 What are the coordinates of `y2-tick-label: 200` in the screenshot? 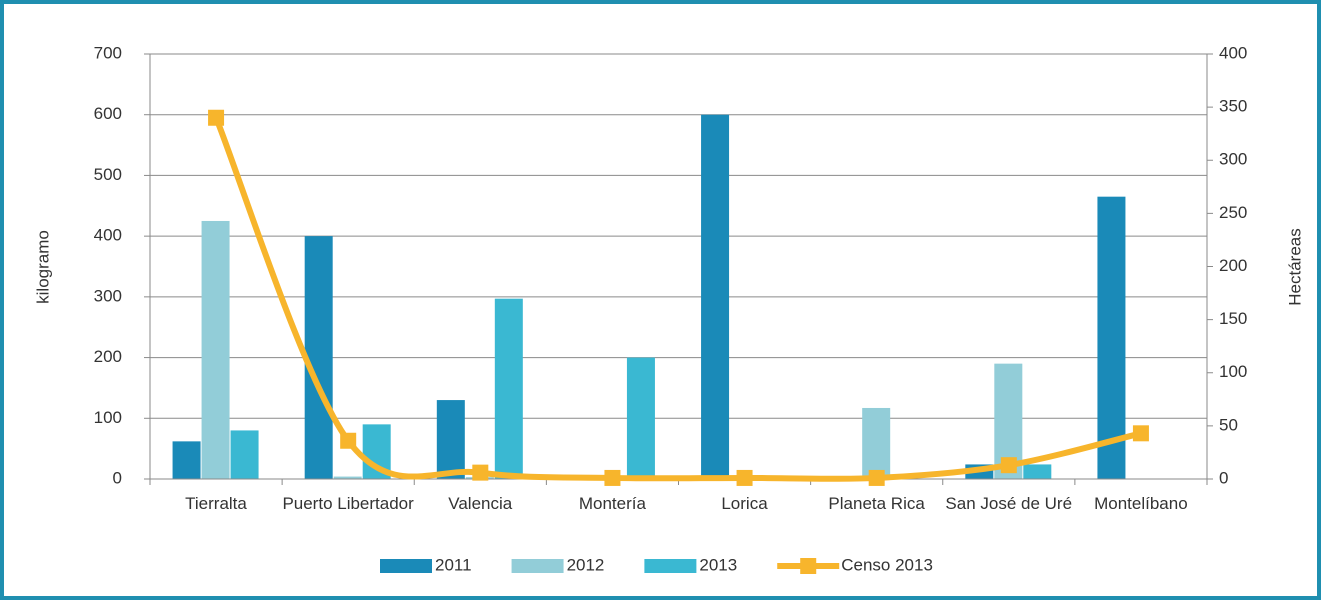 It's located at (1233, 265).